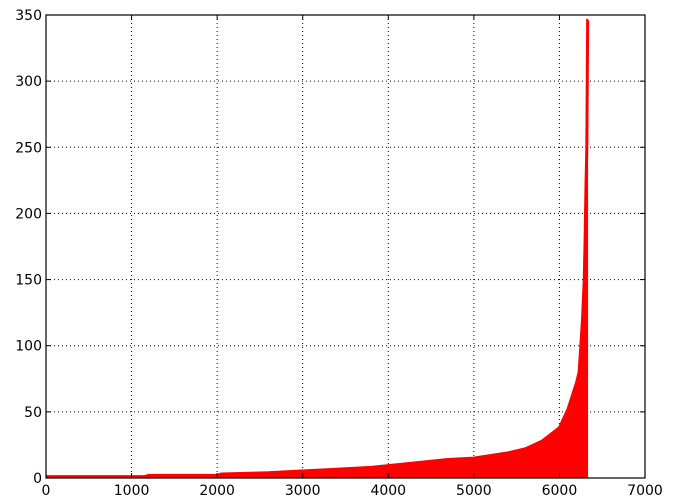 The image size is (689, 499). I want to click on x-tick-label: 4000, so click(388, 491).